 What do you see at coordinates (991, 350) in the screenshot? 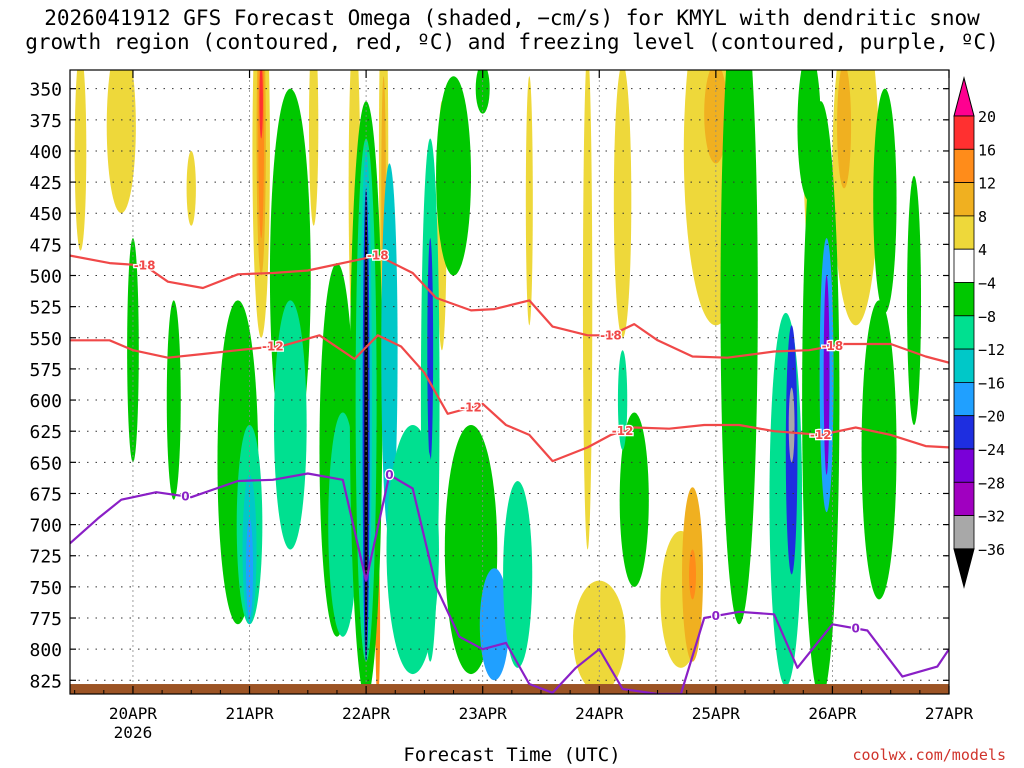
I see `colorbar-label: −12` at bounding box center [991, 350].